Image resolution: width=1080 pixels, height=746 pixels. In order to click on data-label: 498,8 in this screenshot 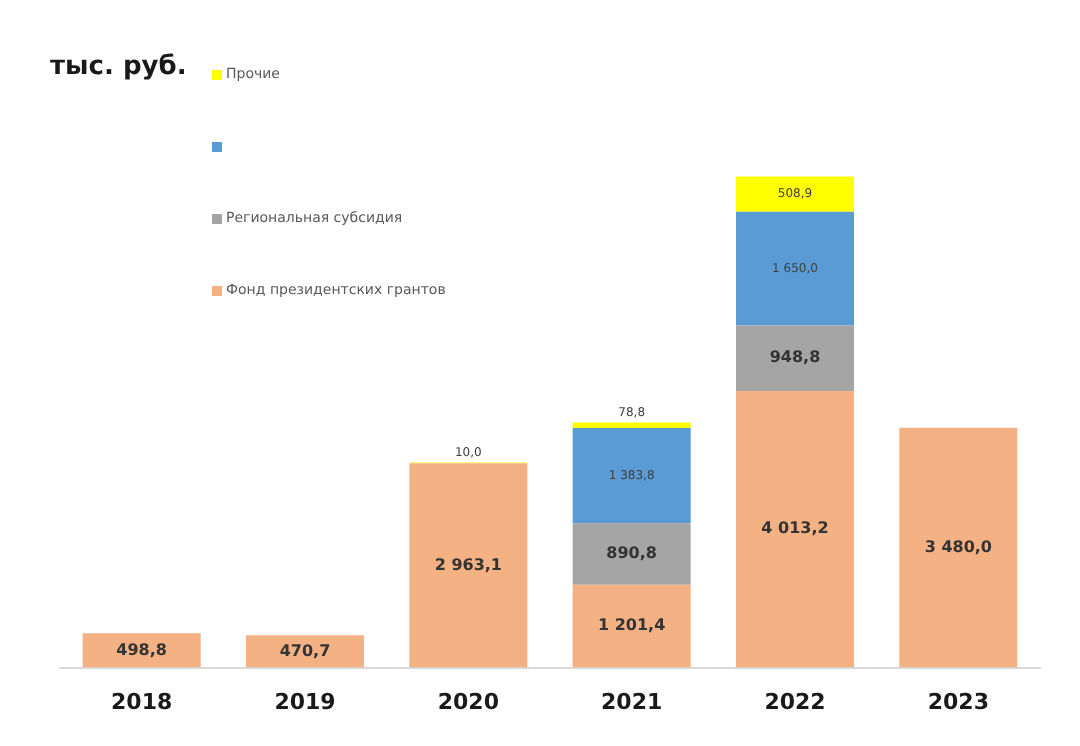, I will do `click(142, 649)`.